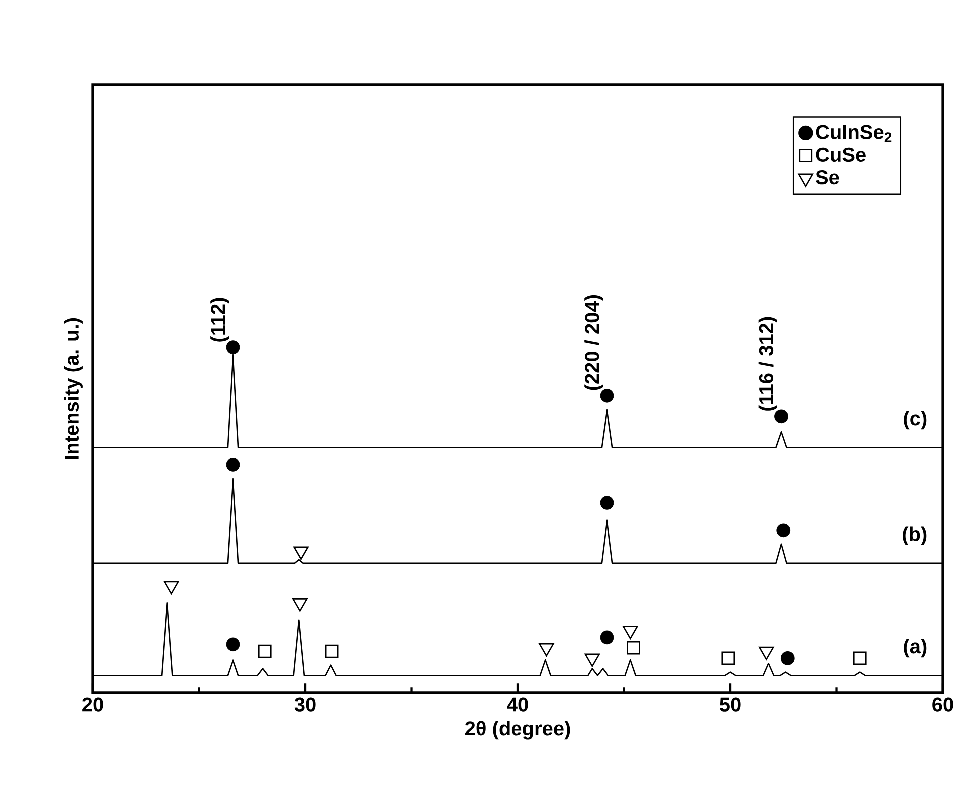  I want to click on series-label: (c), so click(915, 420).